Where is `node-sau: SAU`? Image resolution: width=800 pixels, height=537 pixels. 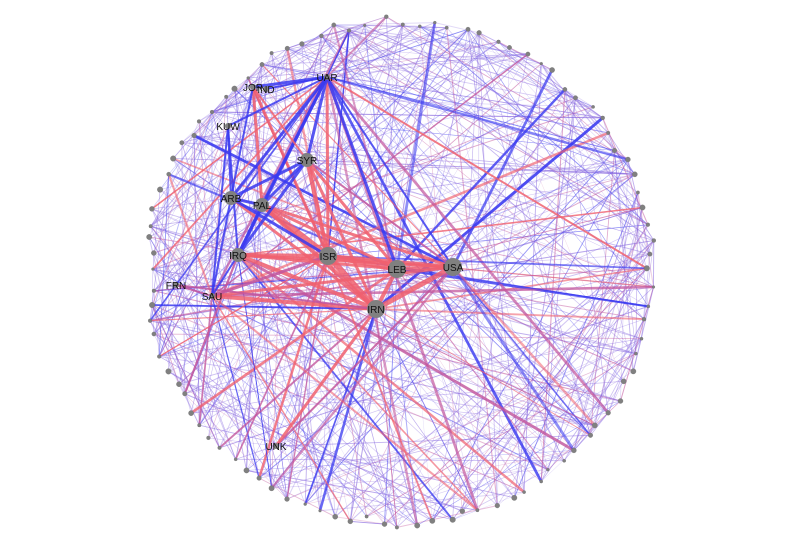
node-sau: SAU is located at coordinates (212, 297).